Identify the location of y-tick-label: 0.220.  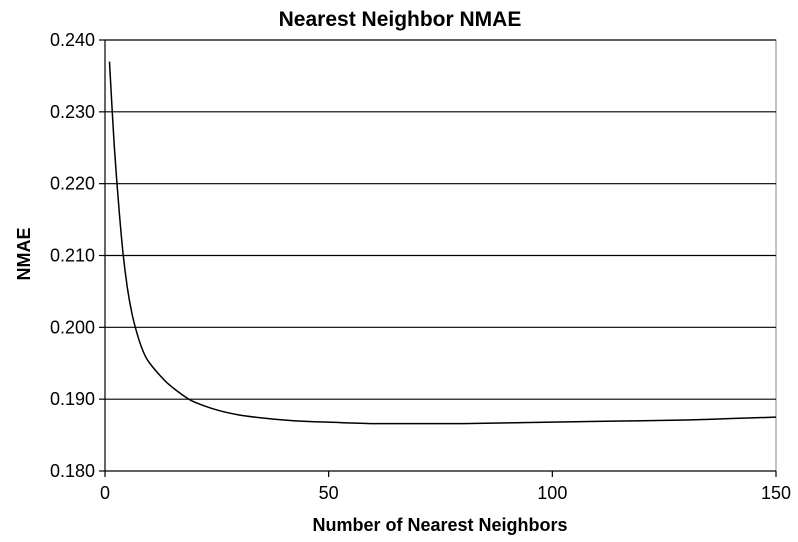
(72, 184).